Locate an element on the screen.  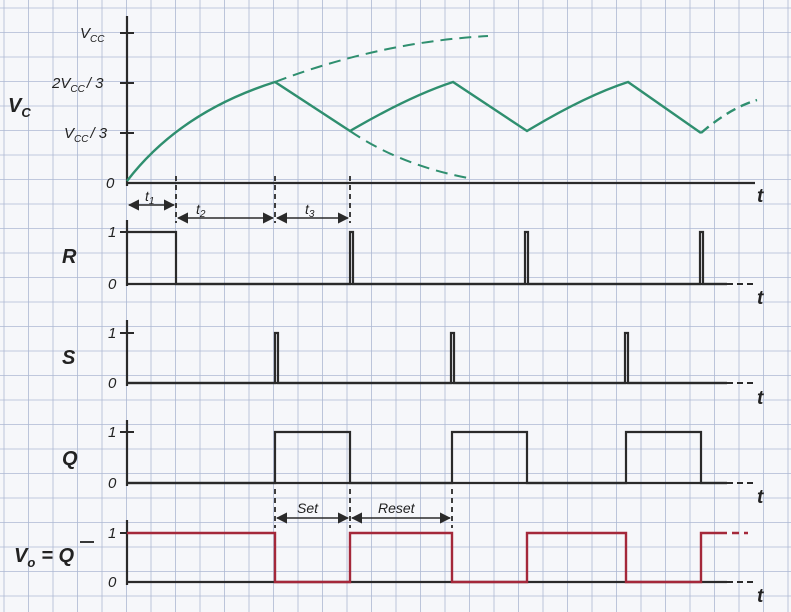
vc-tick-label-vcc: VCC is located at coordinates (92, 35).